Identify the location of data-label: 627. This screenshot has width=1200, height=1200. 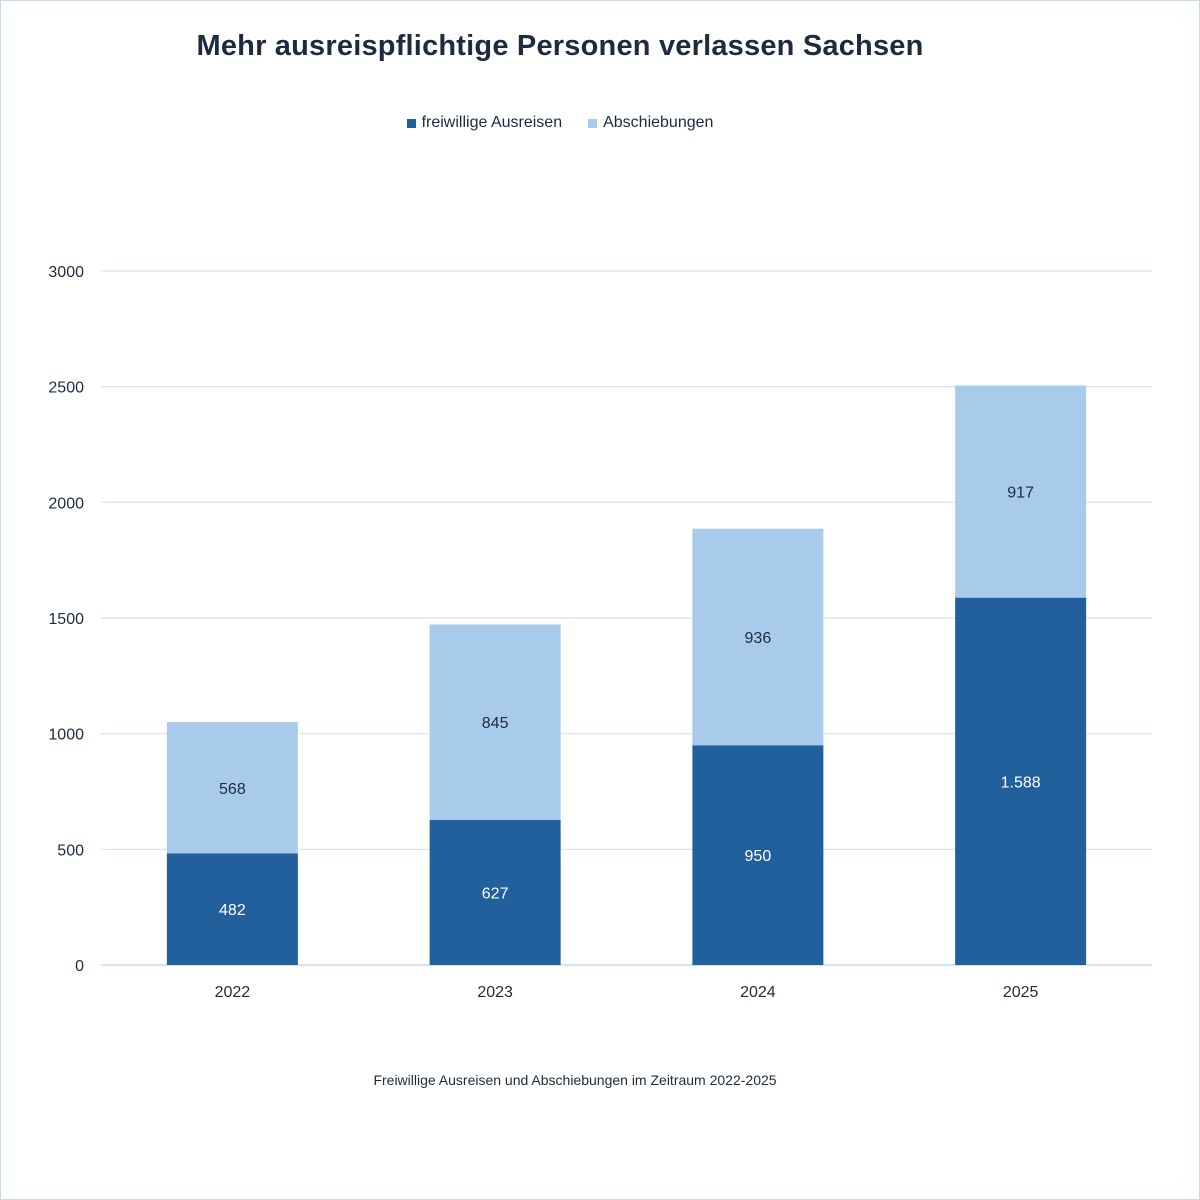
(495, 893).